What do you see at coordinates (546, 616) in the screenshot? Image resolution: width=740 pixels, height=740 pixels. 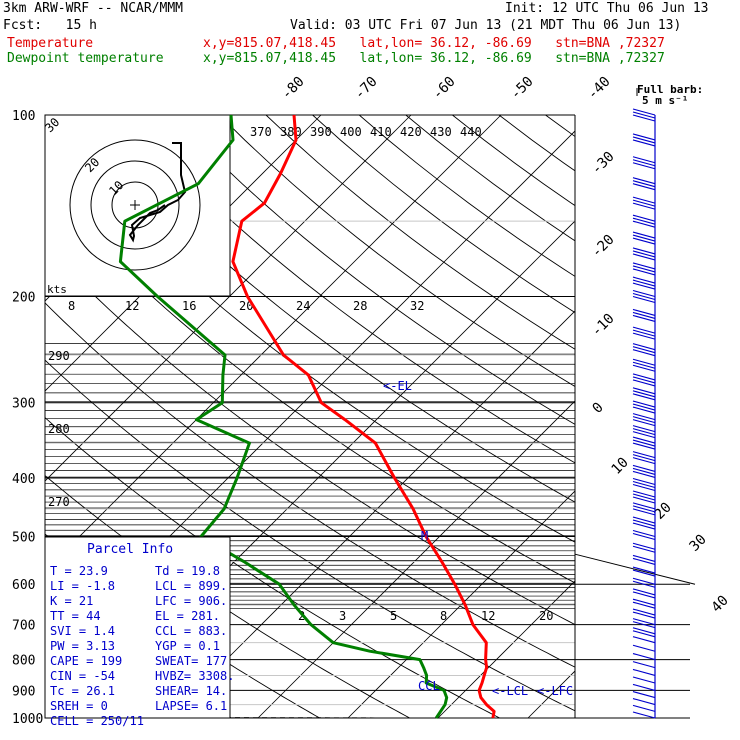 I see `mixing-ratio-label: 20` at bounding box center [546, 616].